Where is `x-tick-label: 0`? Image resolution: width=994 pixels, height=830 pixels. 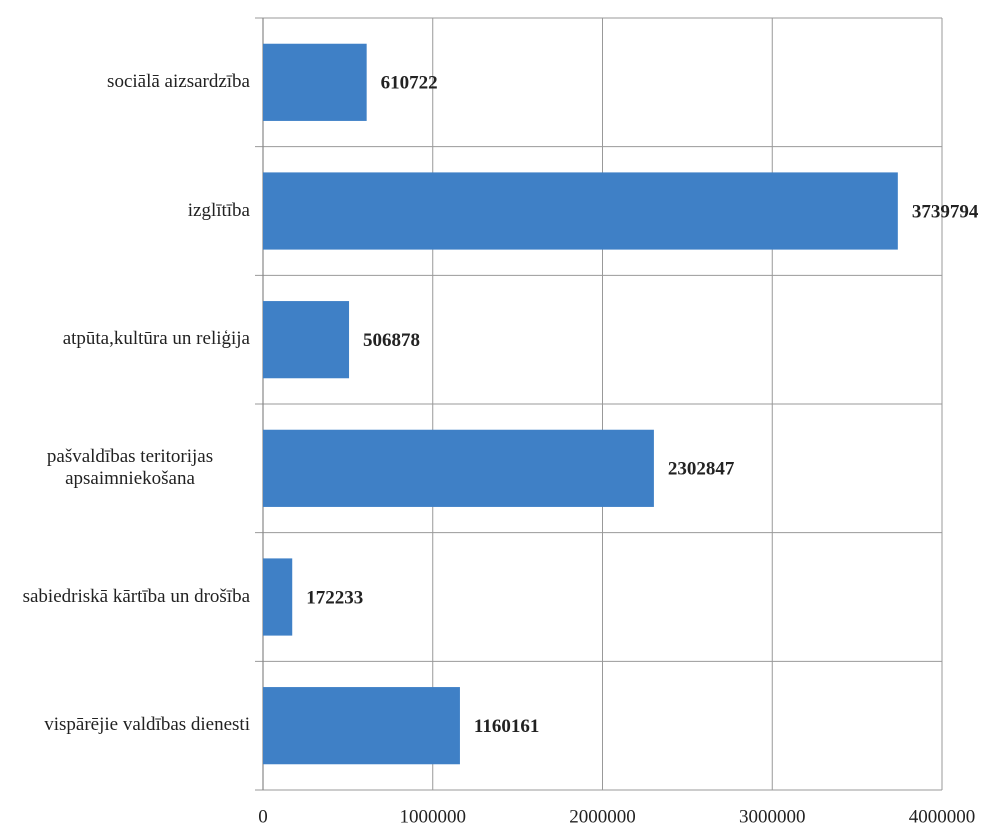 x-tick-label: 0 is located at coordinates (263, 816).